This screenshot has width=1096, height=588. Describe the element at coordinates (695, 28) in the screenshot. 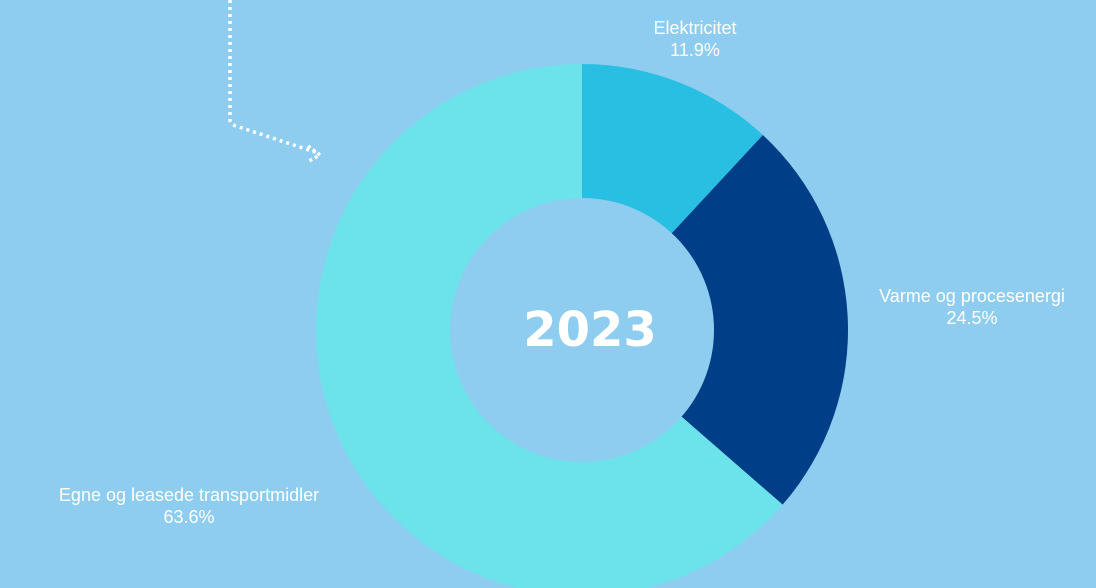

I see `slice-name-elektricitet: Elektricitet` at that location.